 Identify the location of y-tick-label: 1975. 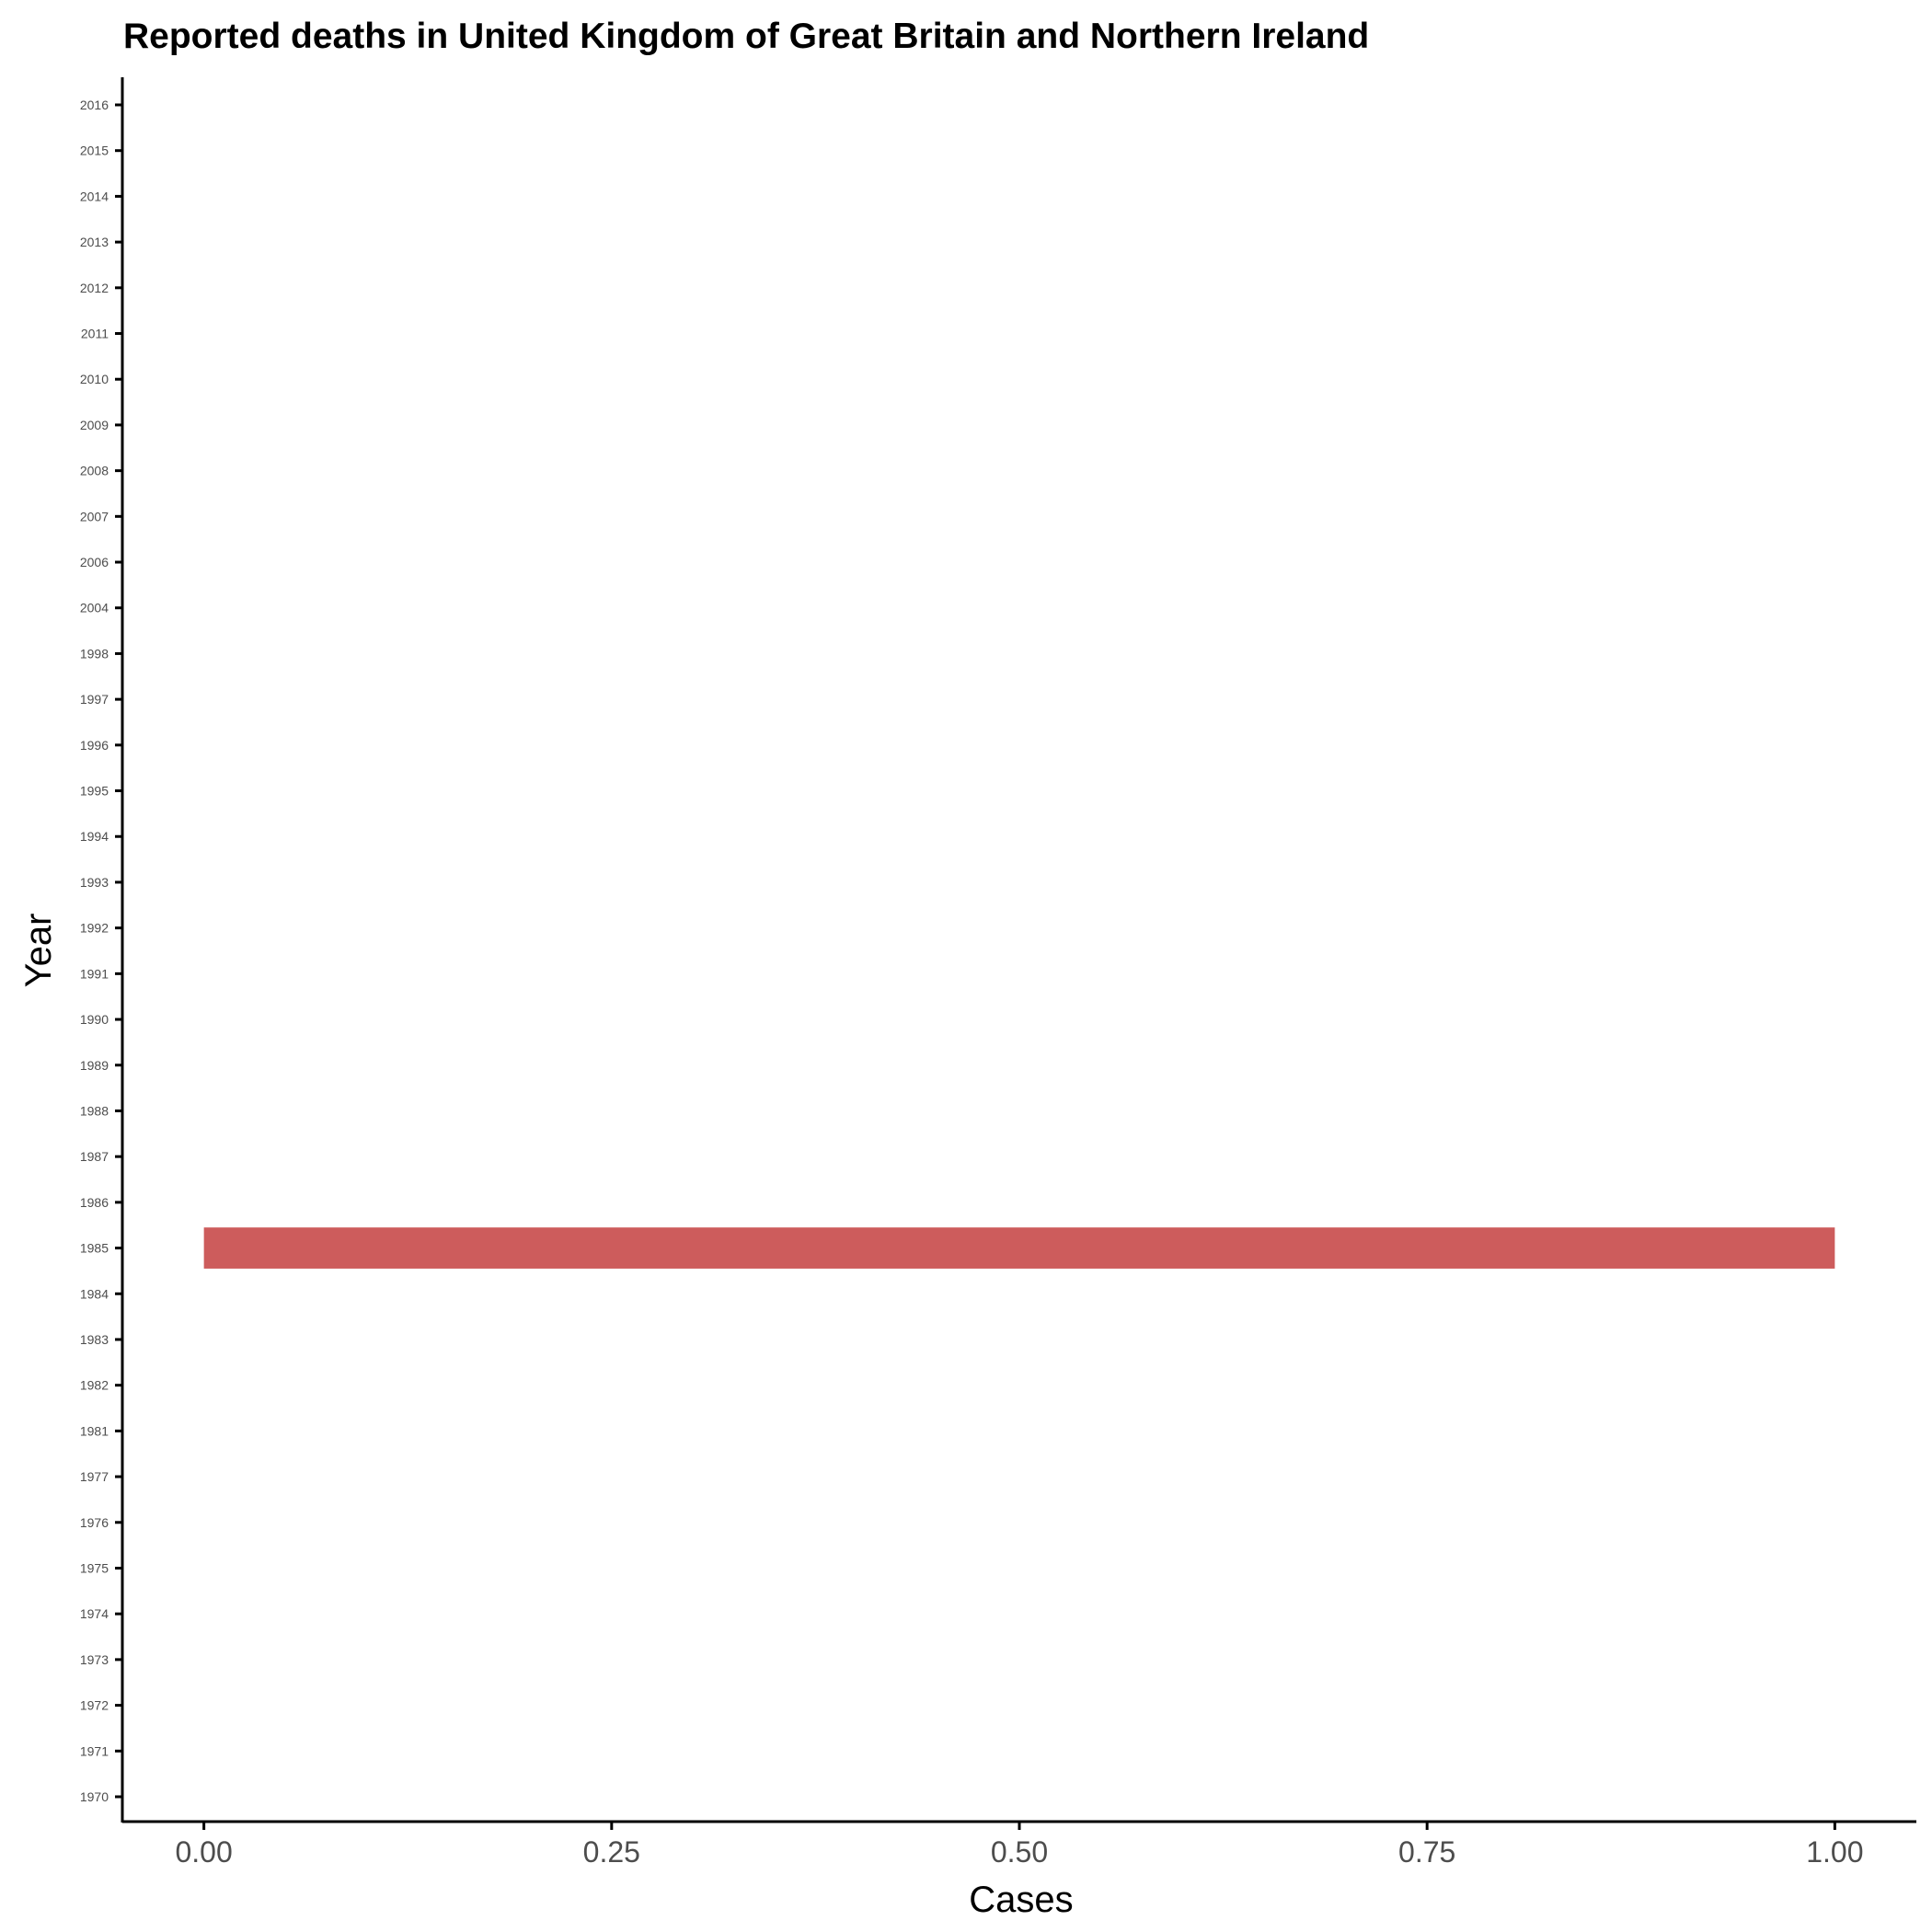
(94, 1567).